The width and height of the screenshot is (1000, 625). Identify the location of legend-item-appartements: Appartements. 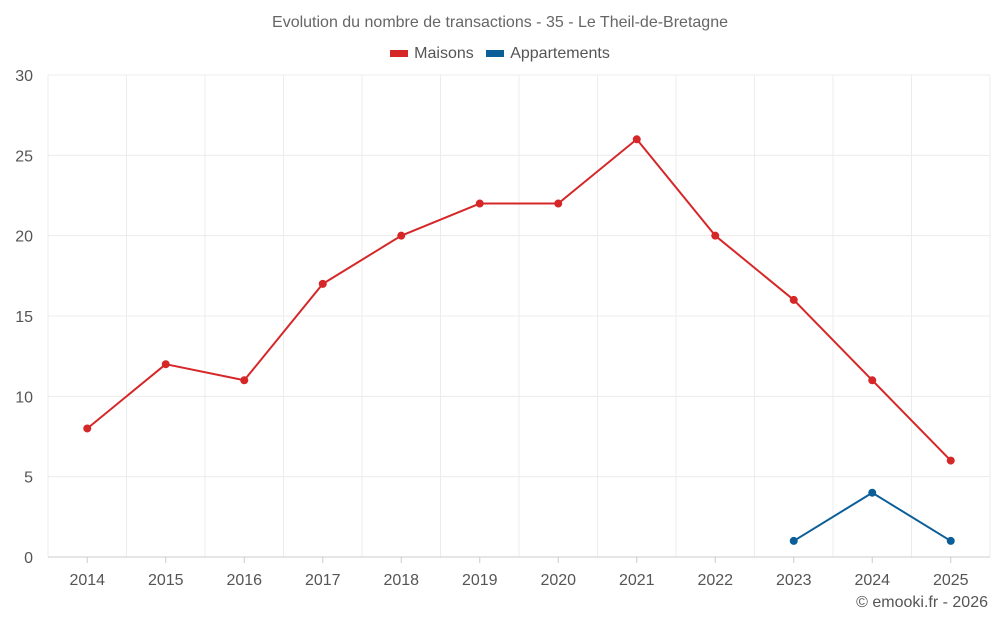
(548, 54).